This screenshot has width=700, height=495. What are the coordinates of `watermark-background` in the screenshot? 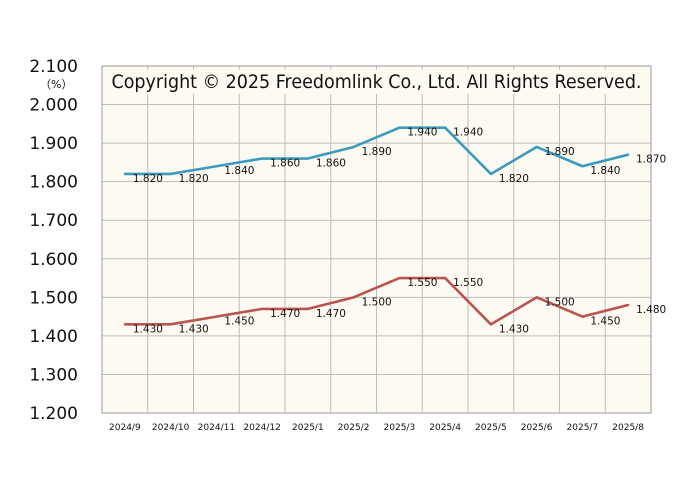 It's located at (376, 82).